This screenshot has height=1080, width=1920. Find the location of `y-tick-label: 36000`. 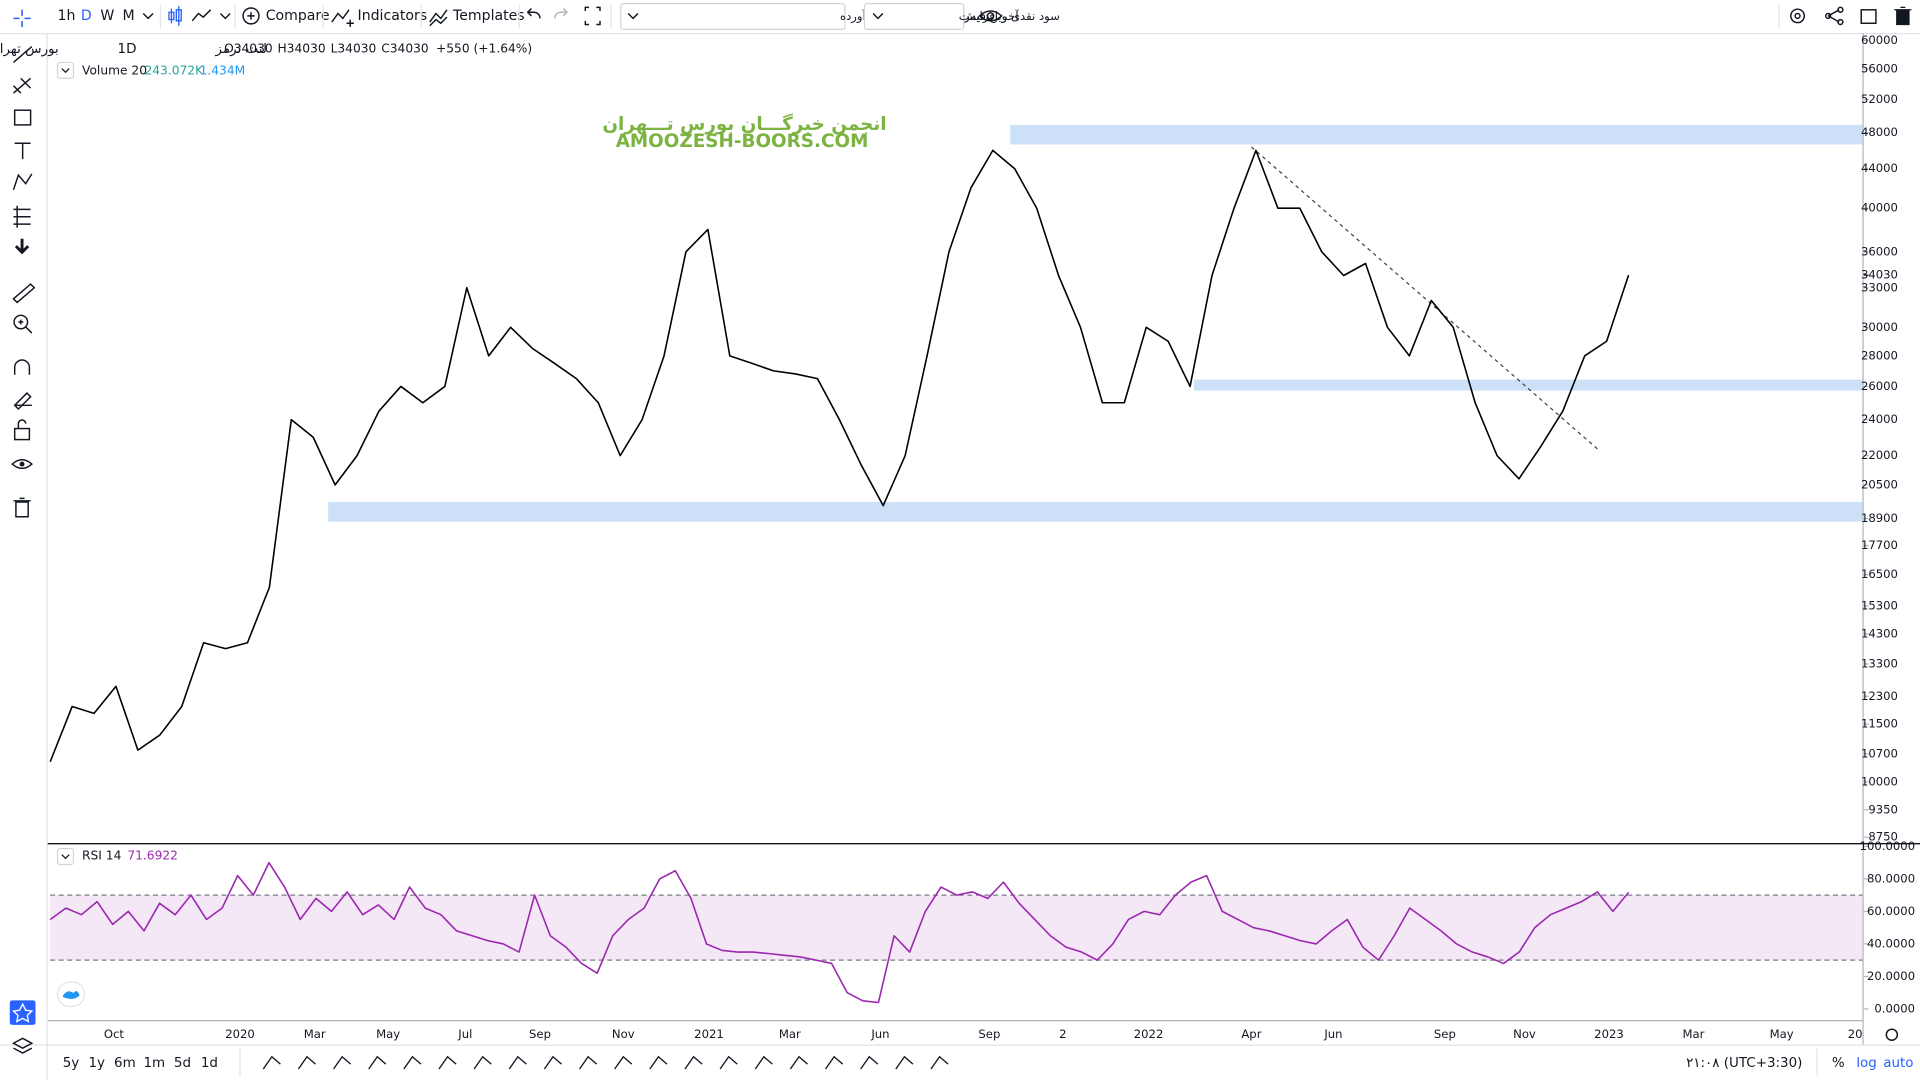

y-tick-label: 36000 is located at coordinates (1879, 251).